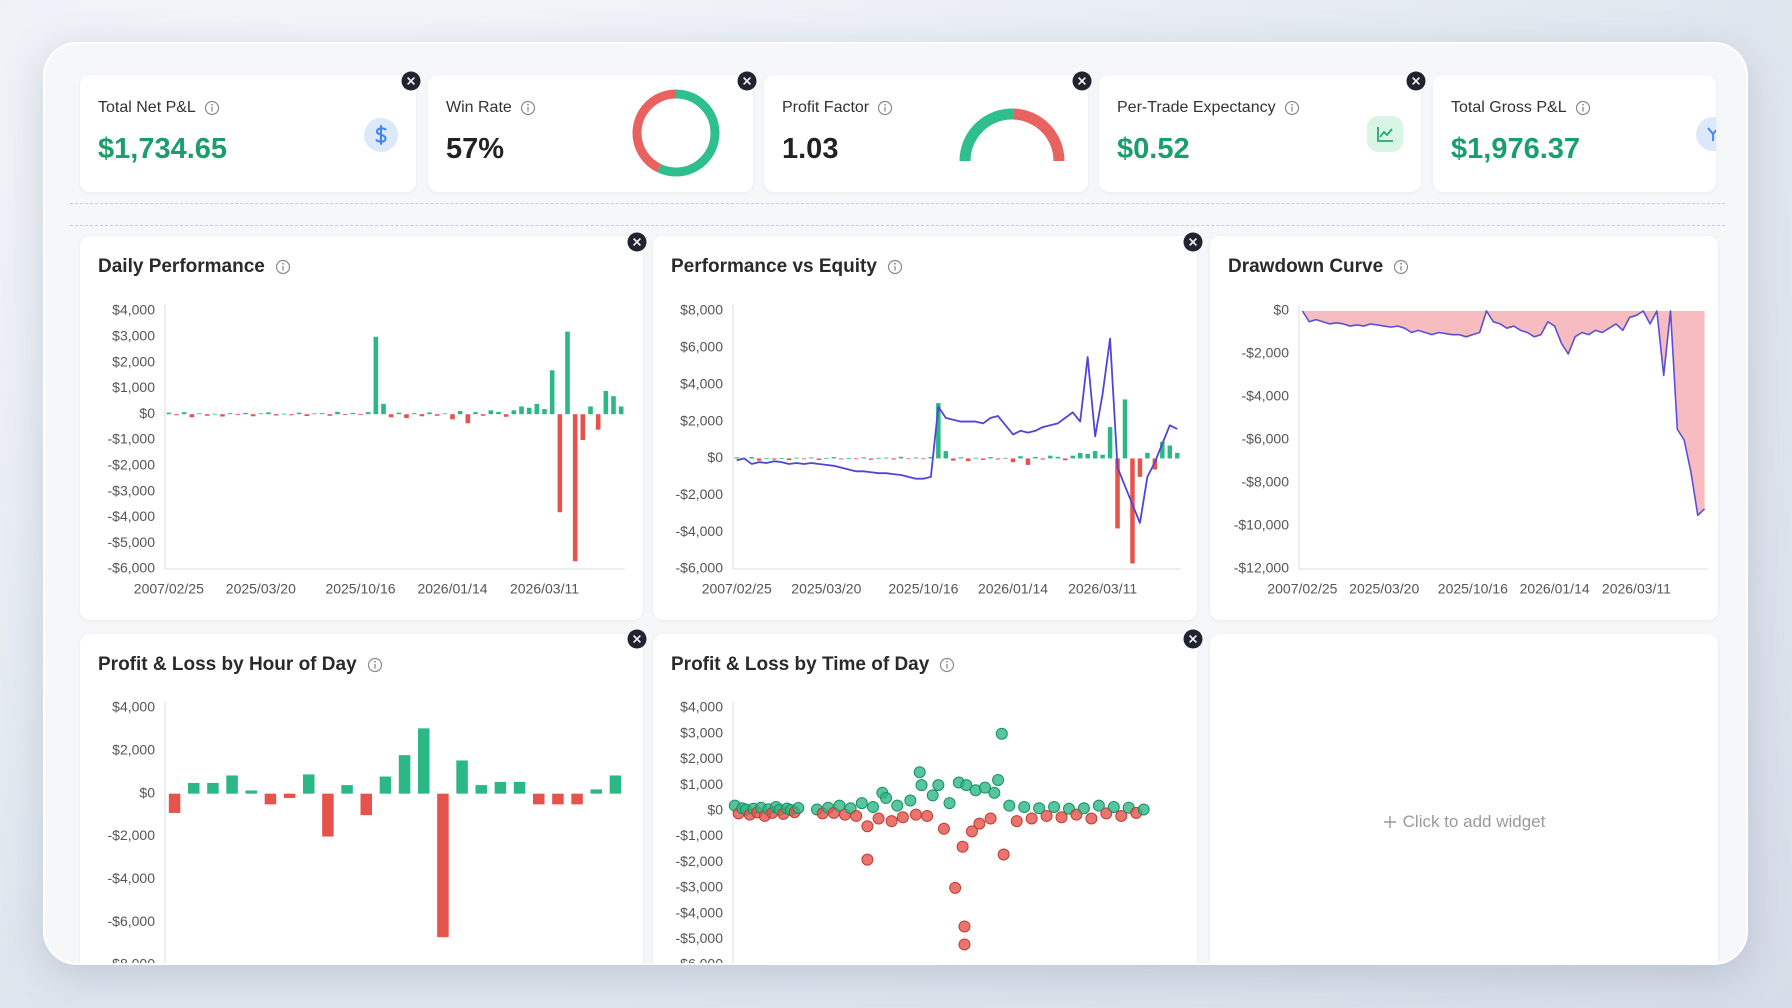 This screenshot has height=1008, width=1792. What do you see at coordinates (701, 784) in the screenshot?
I see `y-tick-label: $1,000` at bounding box center [701, 784].